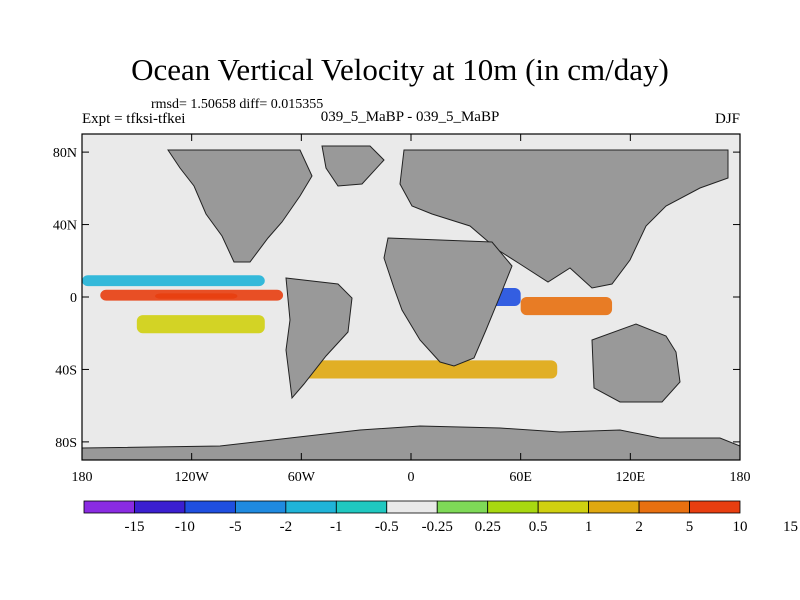  What do you see at coordinates (134, 119) in the screenshot?
I see `experiment-label: Expt = tfksi-tfkei` at bounding box center [134, 119].